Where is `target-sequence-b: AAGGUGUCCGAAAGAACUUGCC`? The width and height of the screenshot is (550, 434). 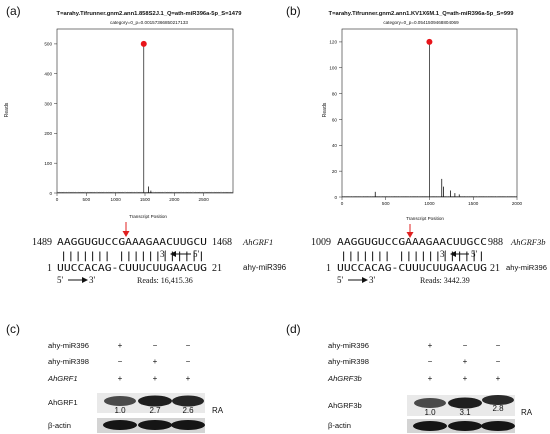 target-sequence-b: AAGGUGUCCGAAAGAACUUGCC is located at coordinates (412, 242).